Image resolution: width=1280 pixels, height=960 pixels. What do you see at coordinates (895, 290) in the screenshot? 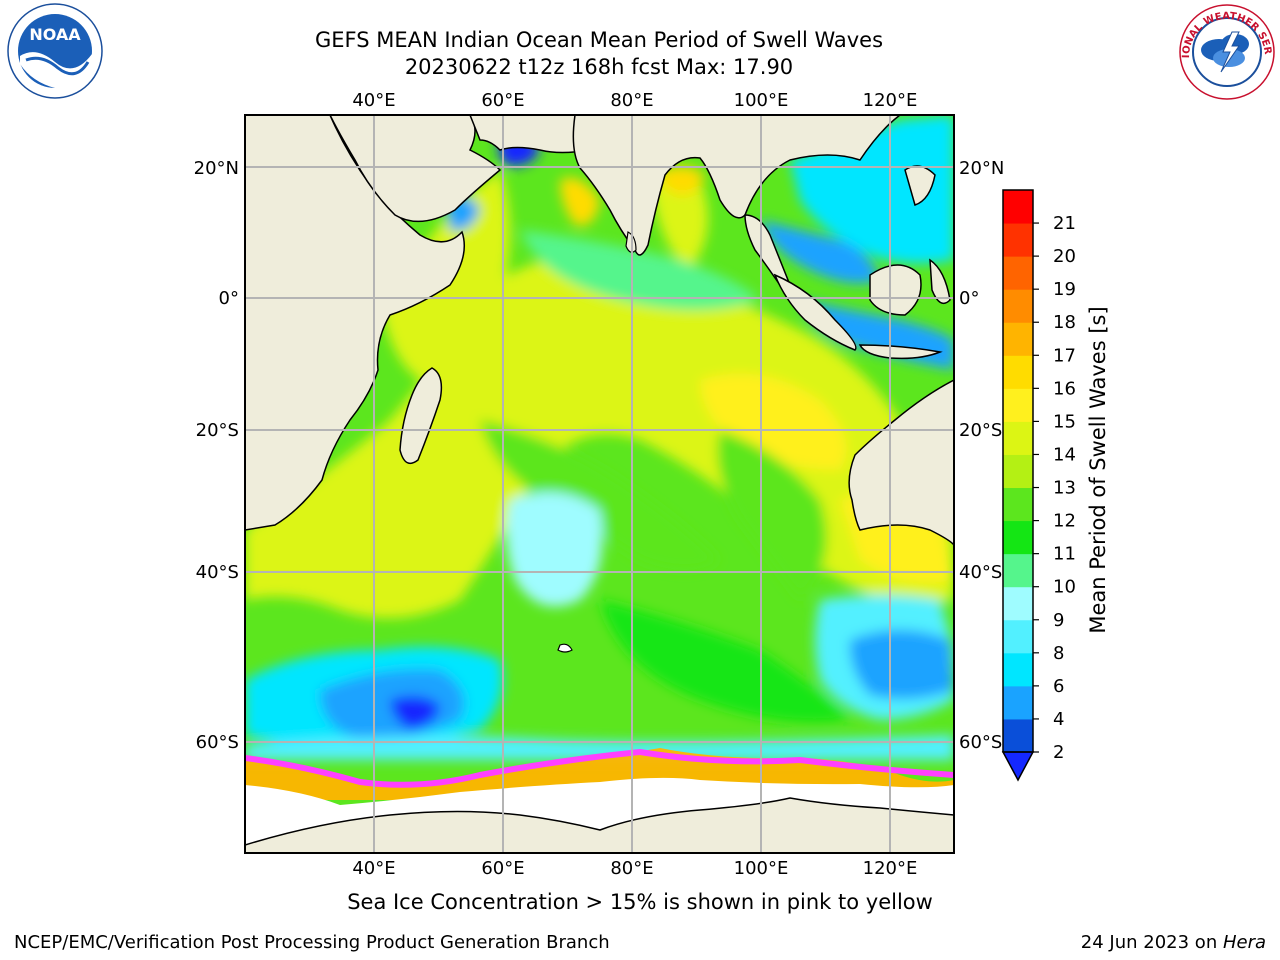
I see `land-borneo` at bounding box center [895, 290].